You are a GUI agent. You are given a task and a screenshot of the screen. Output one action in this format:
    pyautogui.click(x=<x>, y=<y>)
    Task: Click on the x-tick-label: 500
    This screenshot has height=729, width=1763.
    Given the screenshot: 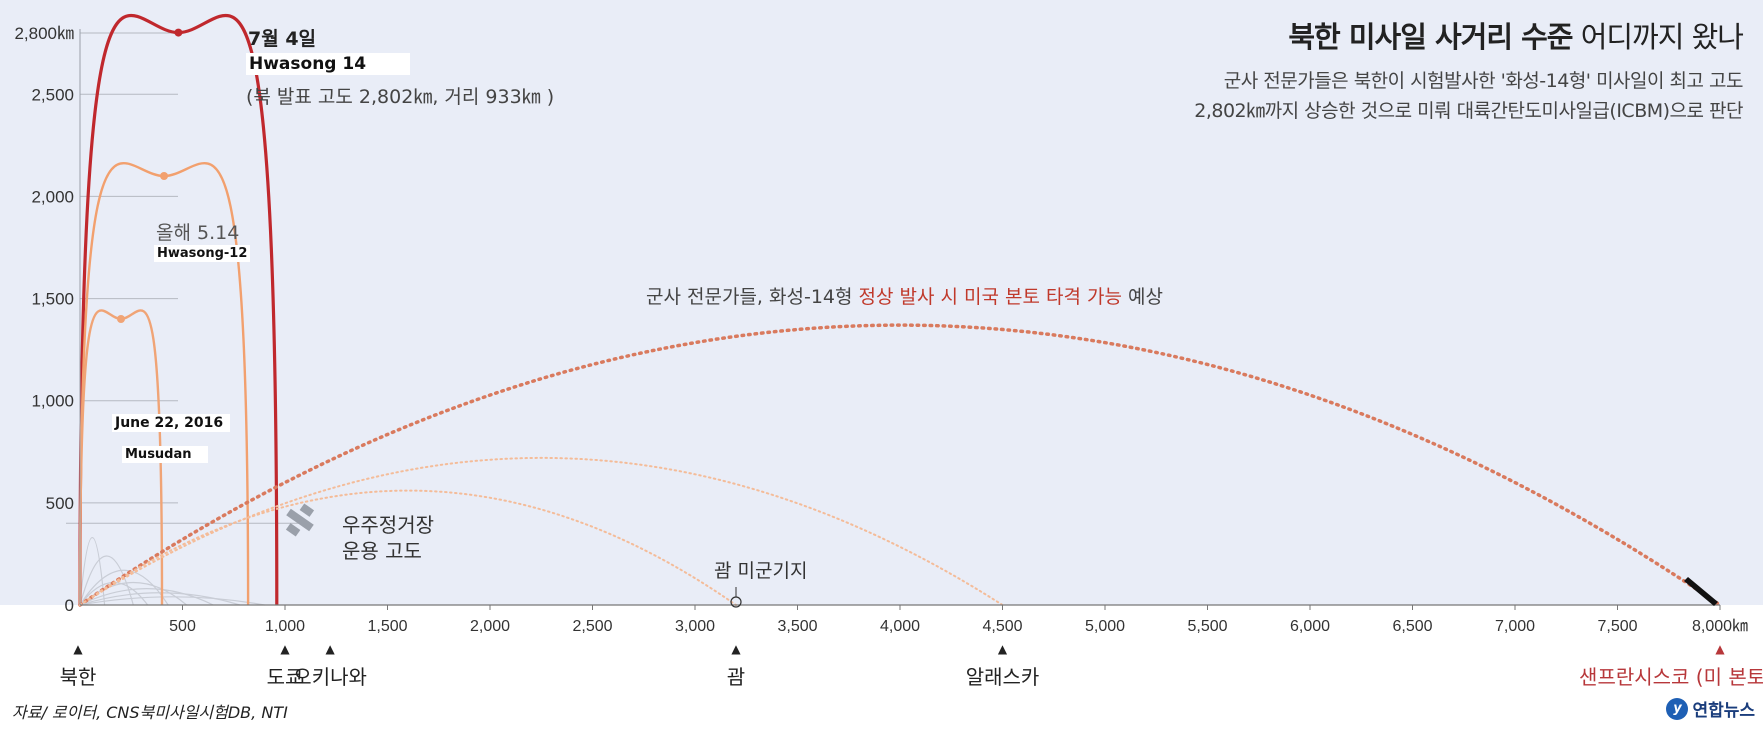 What is the action you would take?
    pyautogui.click(x=182, y=626)
    